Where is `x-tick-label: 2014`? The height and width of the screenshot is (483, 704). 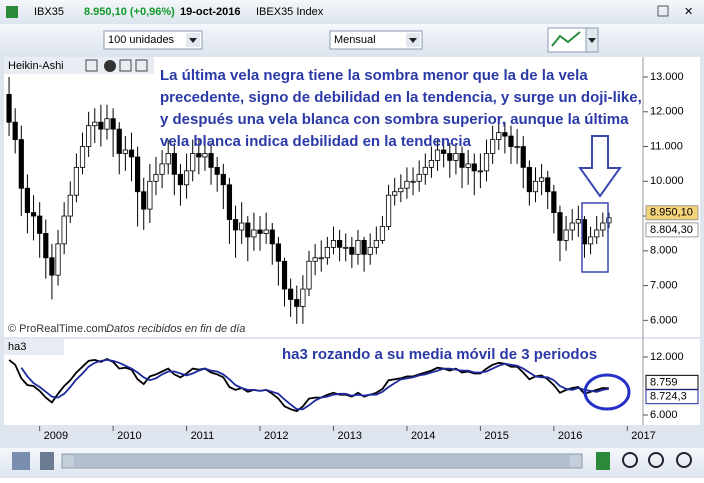
x-tick-label: 2014 is located at coordinates (423, 436).